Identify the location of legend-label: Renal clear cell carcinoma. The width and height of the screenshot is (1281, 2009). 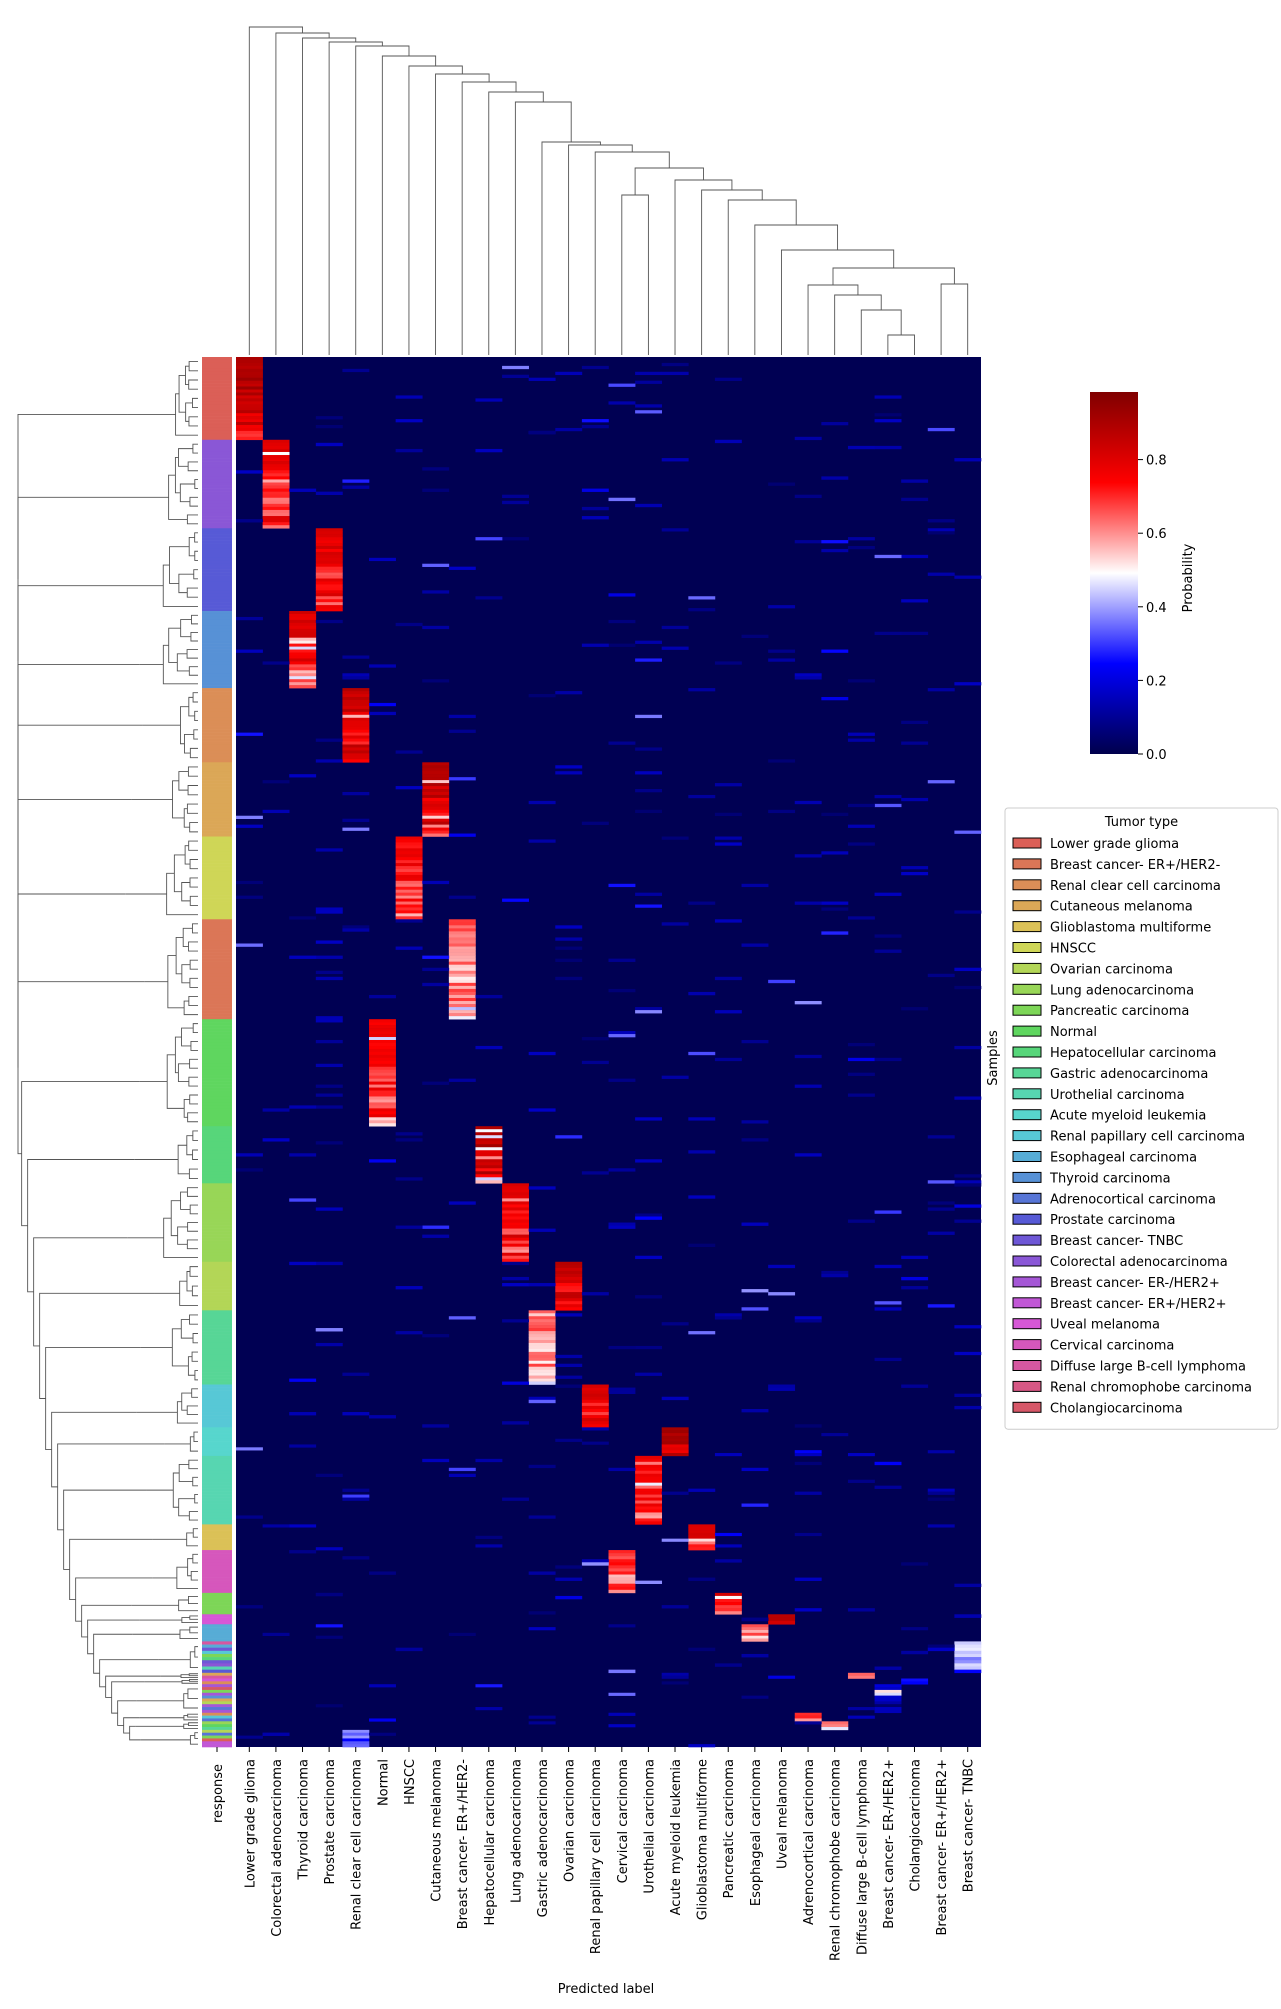
(1135, 886).